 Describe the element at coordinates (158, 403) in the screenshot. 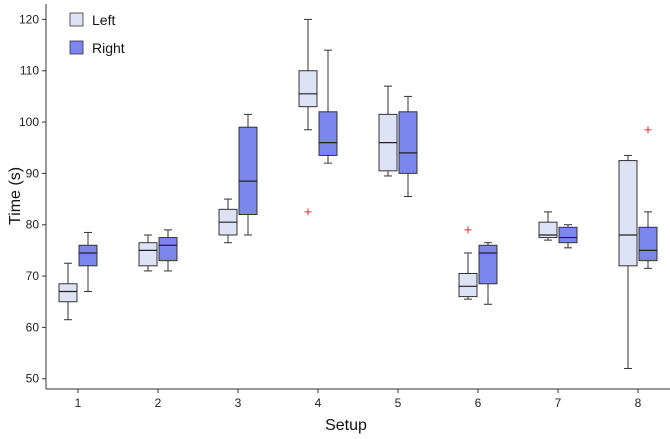

I see `x-tick-label: 2` at that location.